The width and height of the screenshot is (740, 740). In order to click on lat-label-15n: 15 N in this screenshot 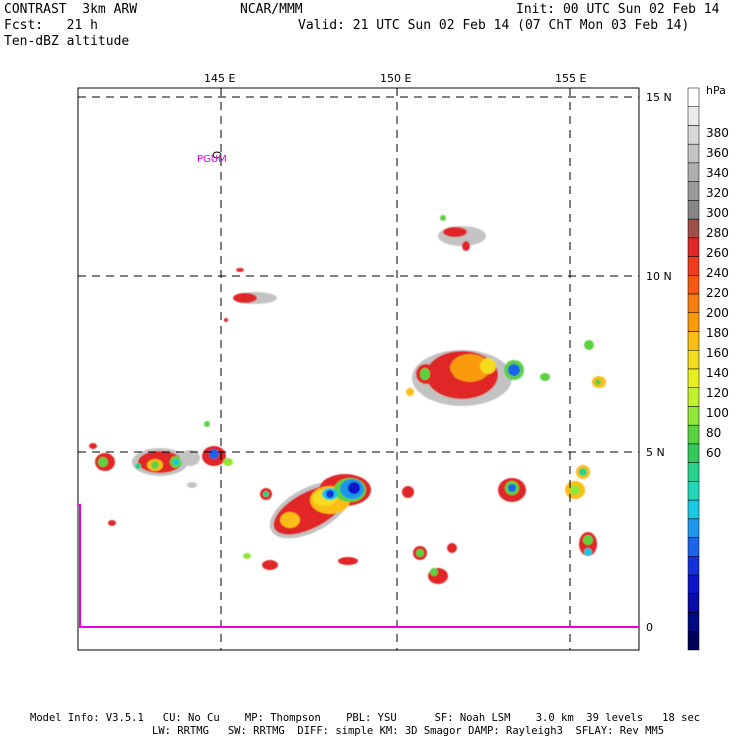, I will do `click(659, 97)`.